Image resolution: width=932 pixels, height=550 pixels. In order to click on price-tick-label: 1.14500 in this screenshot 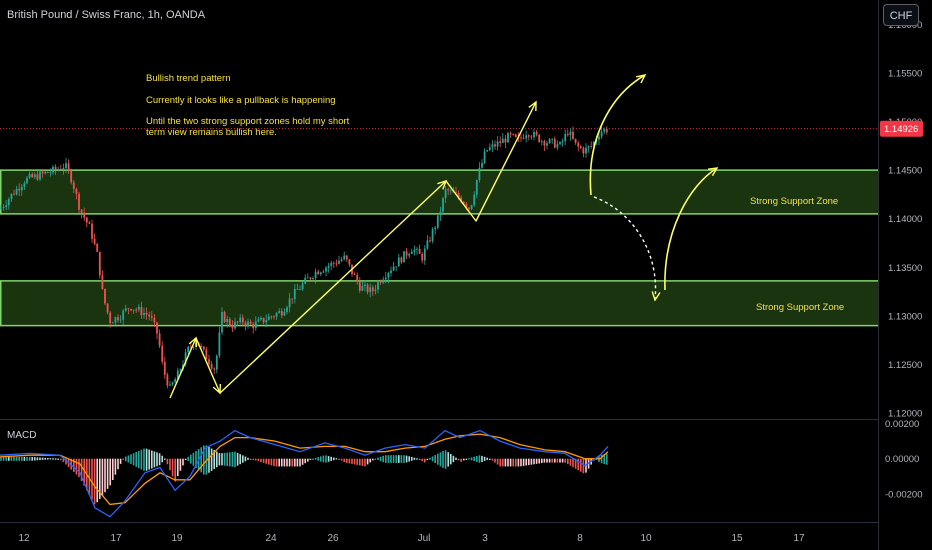, I will do `click(905, 171)`.